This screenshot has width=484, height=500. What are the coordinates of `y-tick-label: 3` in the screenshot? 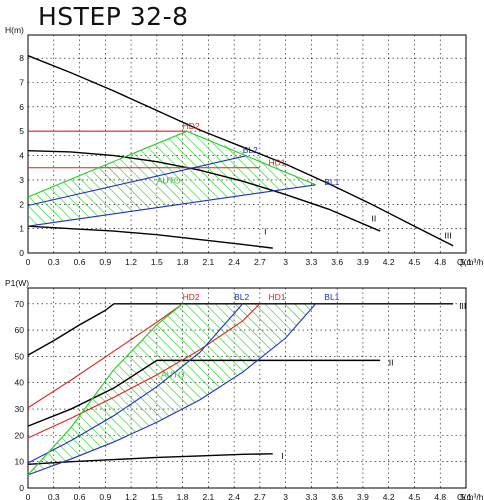 It's located at (21, 180).